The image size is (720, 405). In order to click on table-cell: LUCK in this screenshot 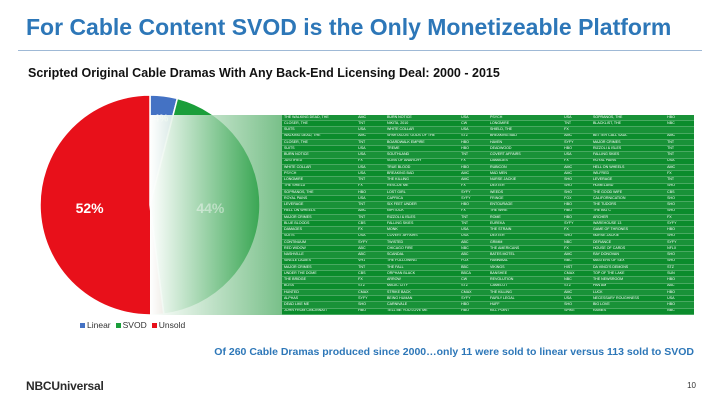, I will do `click(628, 293)`.